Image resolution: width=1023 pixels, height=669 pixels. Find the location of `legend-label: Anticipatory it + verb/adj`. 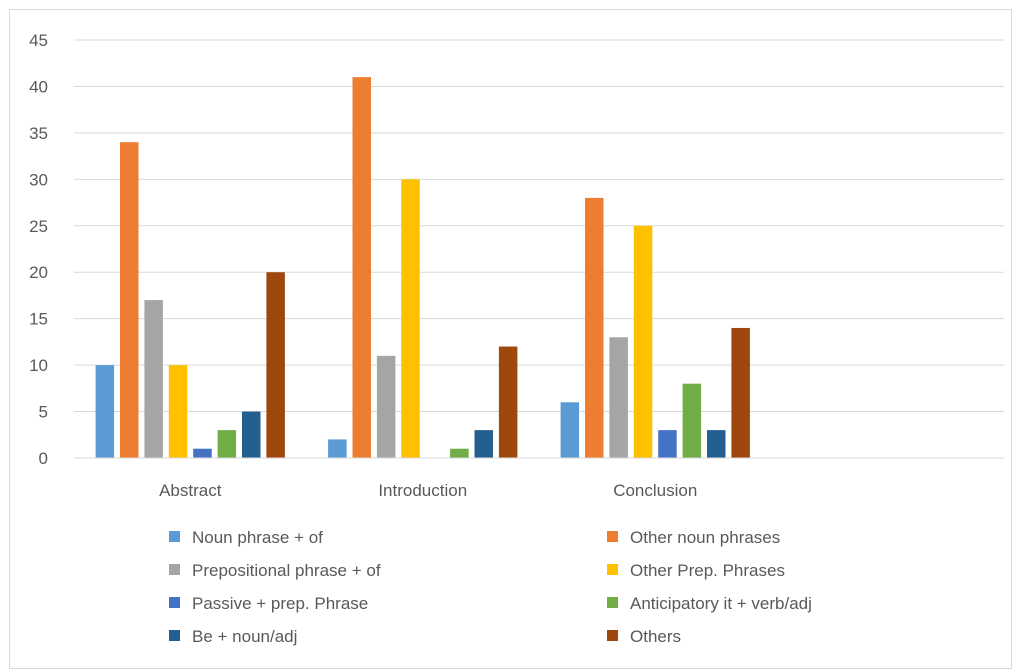

legend-label: Anticipatory it + verb/adj is located at coordinates (721, 603).